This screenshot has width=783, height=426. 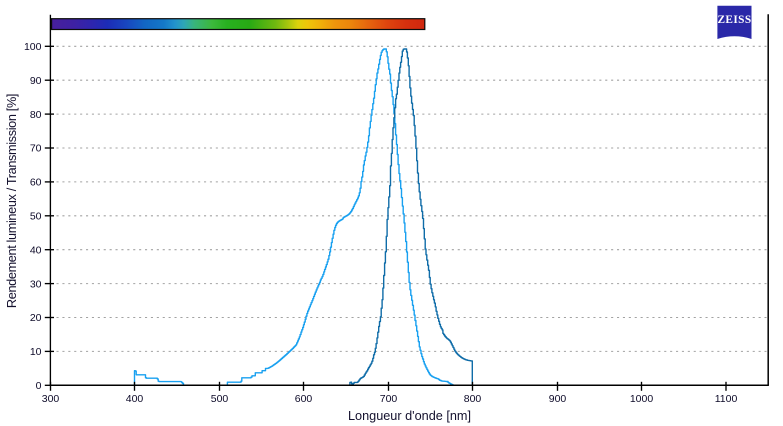 I want to click on svg-text: 70, so click(x=36, y=149).